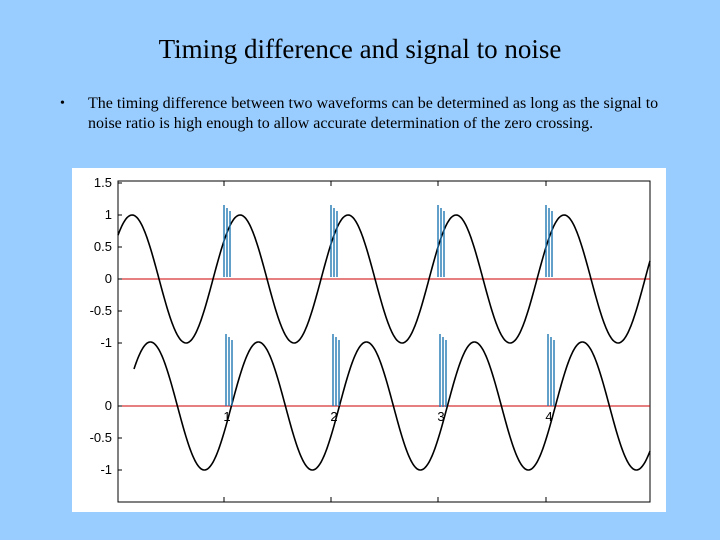 This screenshot has height=540, width=720. What do you see at coordinates (108, 214) in the screenshot?
I see `y-tick-label: 1` at bounding box center [108, 214].